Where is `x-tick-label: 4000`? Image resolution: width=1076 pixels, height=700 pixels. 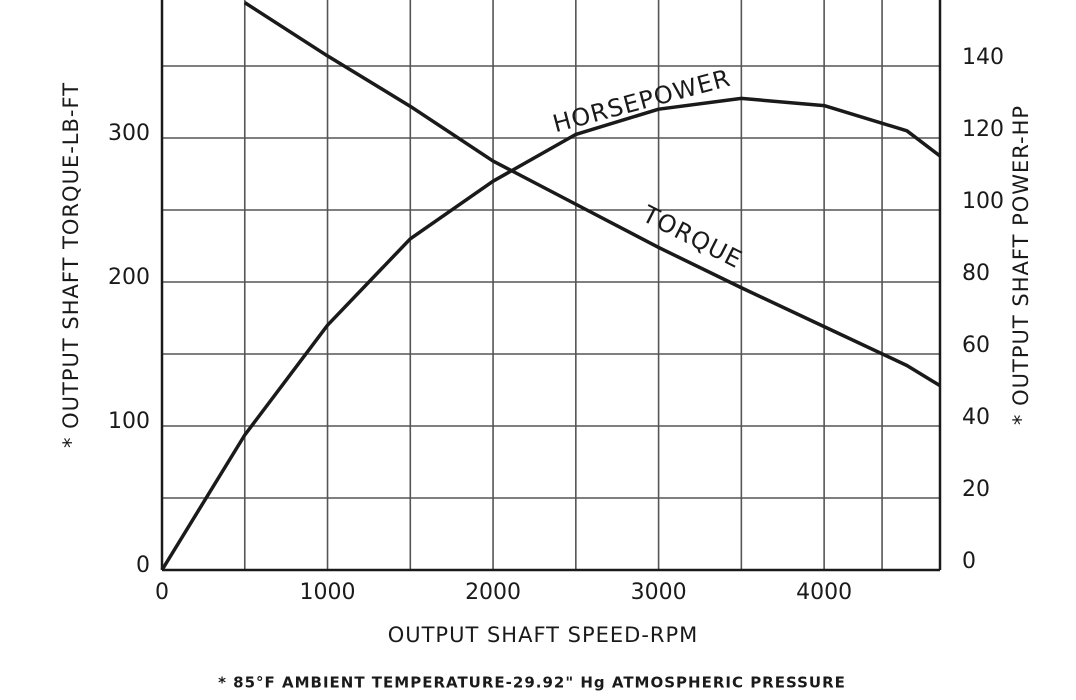
x-tick-label: 4000 is located at coordinates (824, 592).